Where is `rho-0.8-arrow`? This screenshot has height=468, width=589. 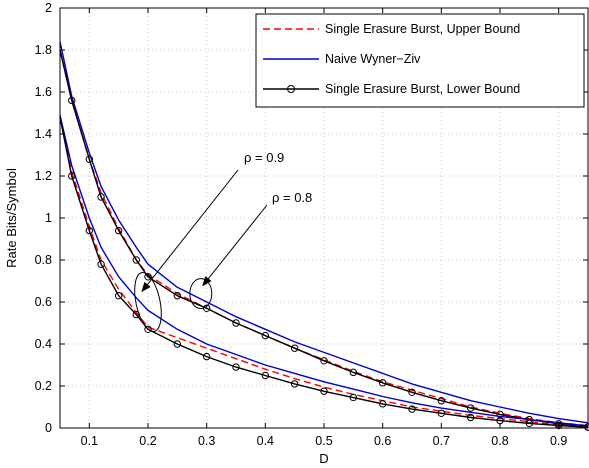 rho-0.8-arrow is located at coordinates (235, 245).